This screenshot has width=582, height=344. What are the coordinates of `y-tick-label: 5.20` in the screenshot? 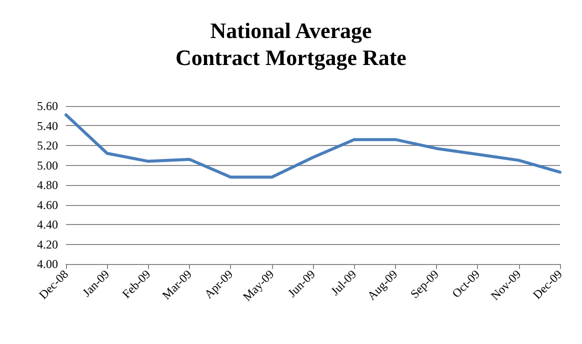 It's located at (47, 145).